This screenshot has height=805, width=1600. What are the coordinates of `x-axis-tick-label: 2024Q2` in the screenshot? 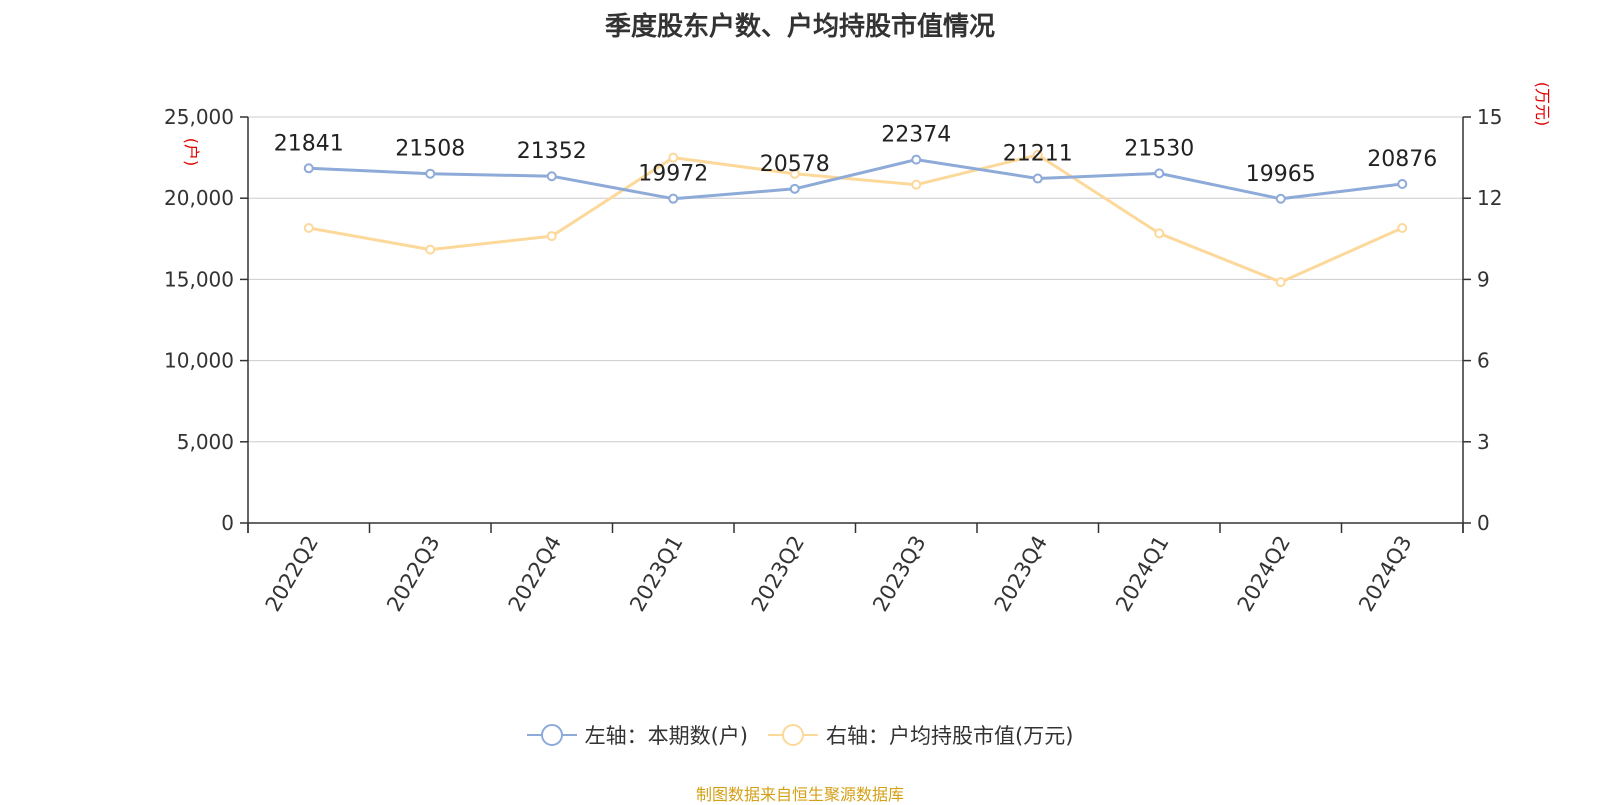 It's located at (1264, 574).